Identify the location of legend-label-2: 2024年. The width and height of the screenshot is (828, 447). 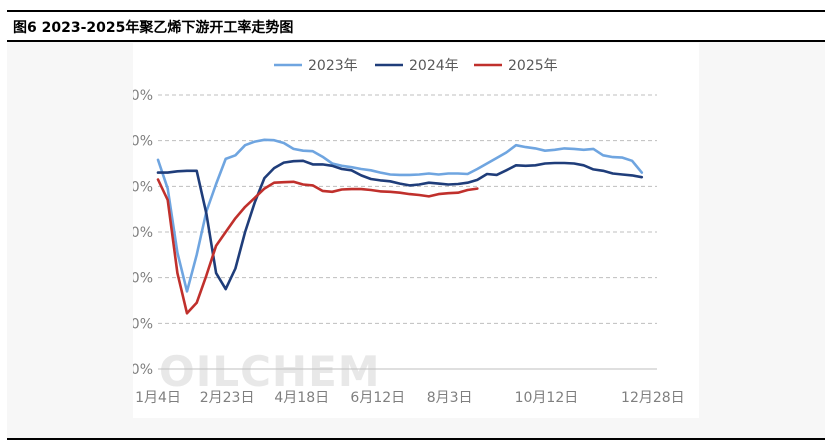
(434, 66).